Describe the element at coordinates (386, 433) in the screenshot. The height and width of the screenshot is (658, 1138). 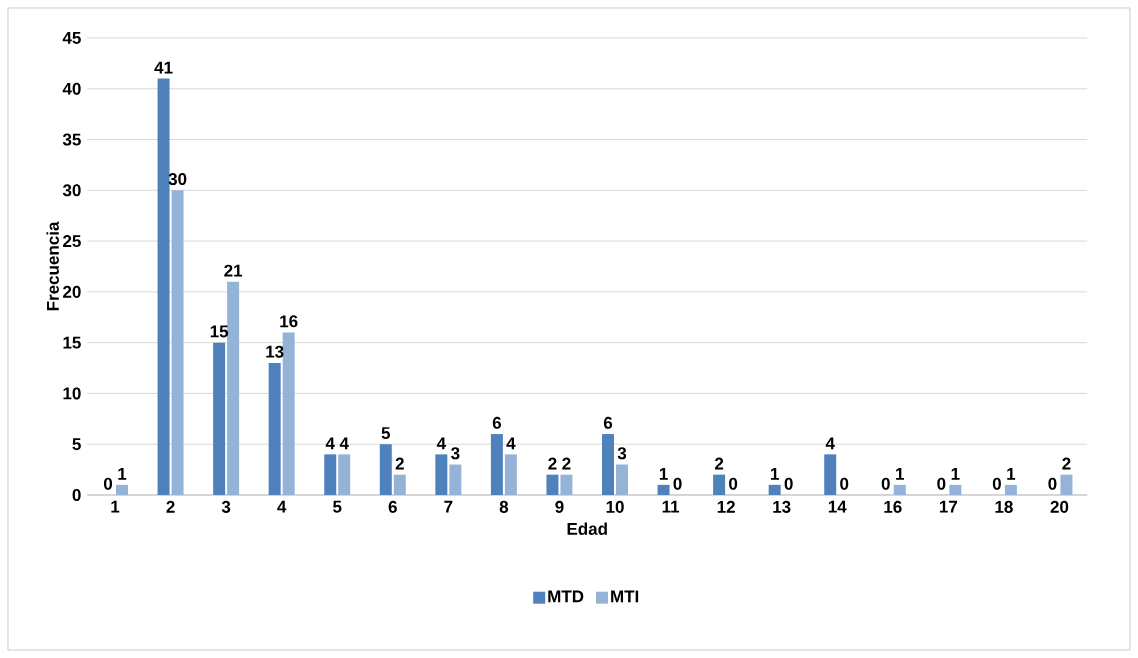
I see `data-label: 5` at that location.